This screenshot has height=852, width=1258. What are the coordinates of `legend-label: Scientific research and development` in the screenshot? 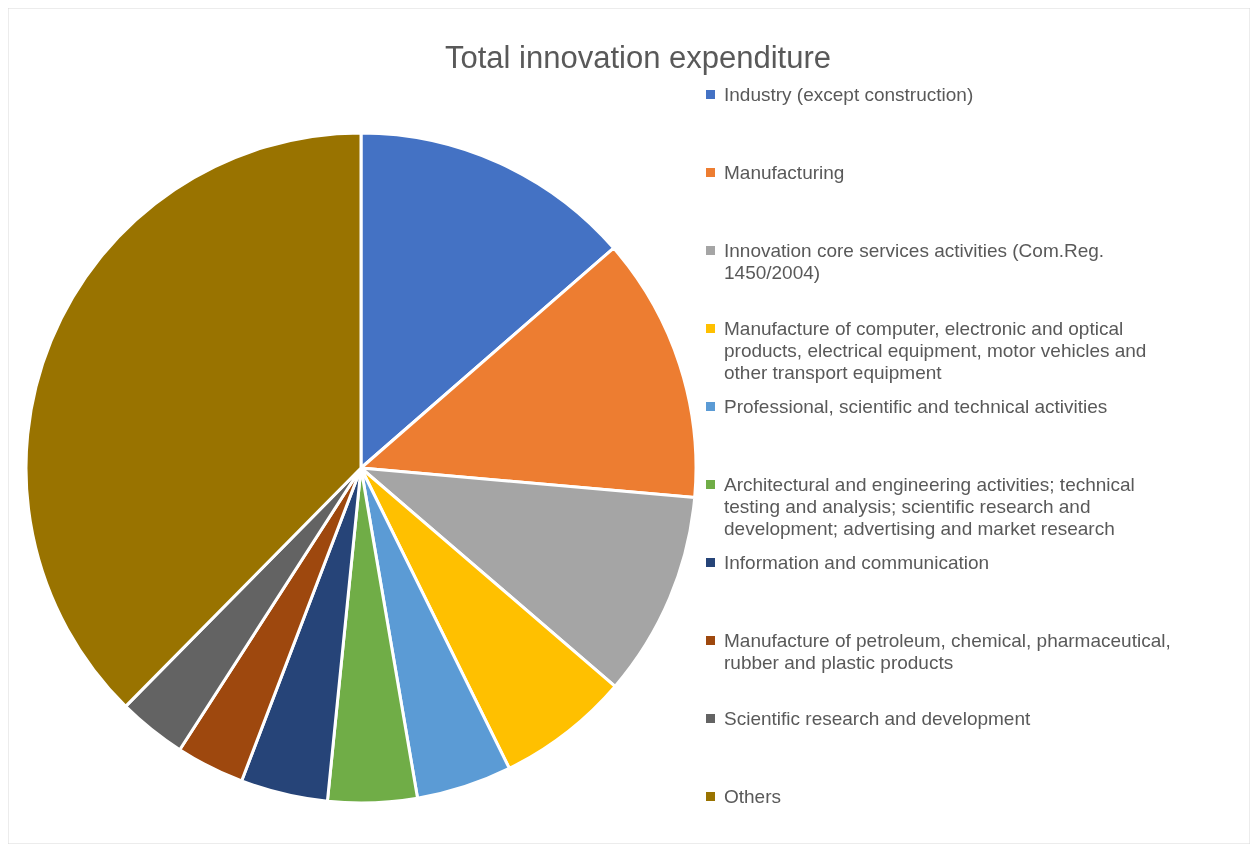 It's located at (877, 719).